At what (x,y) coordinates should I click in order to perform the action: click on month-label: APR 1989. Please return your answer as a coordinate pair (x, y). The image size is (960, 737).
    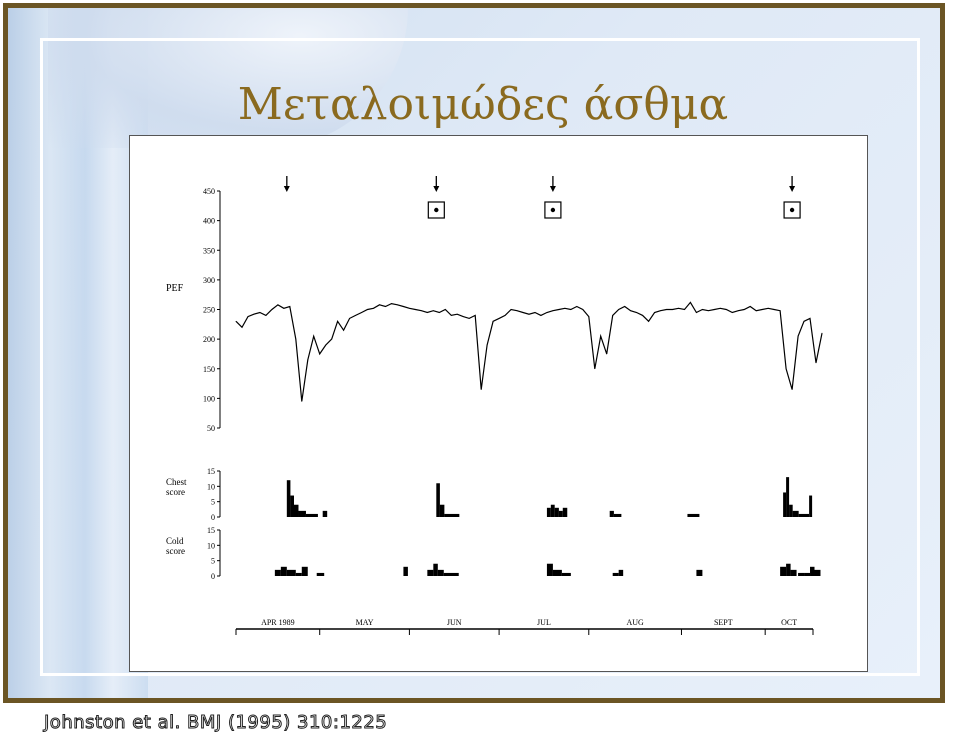
    Looking at the image, I should click on (278, 622).